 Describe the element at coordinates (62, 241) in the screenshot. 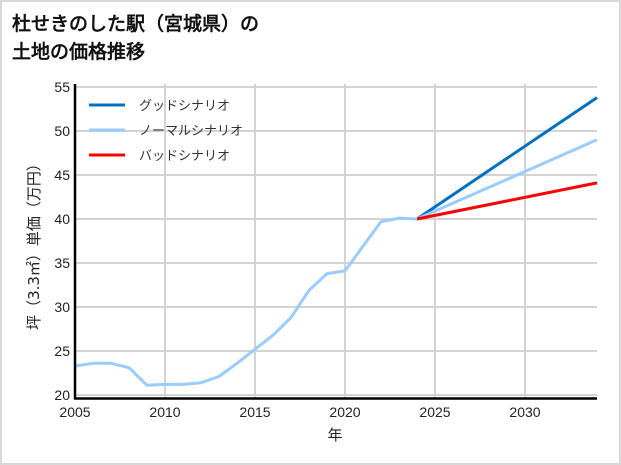

I see `y-tick-labels: 20 25 30 35 40 45 50 55` at that location.